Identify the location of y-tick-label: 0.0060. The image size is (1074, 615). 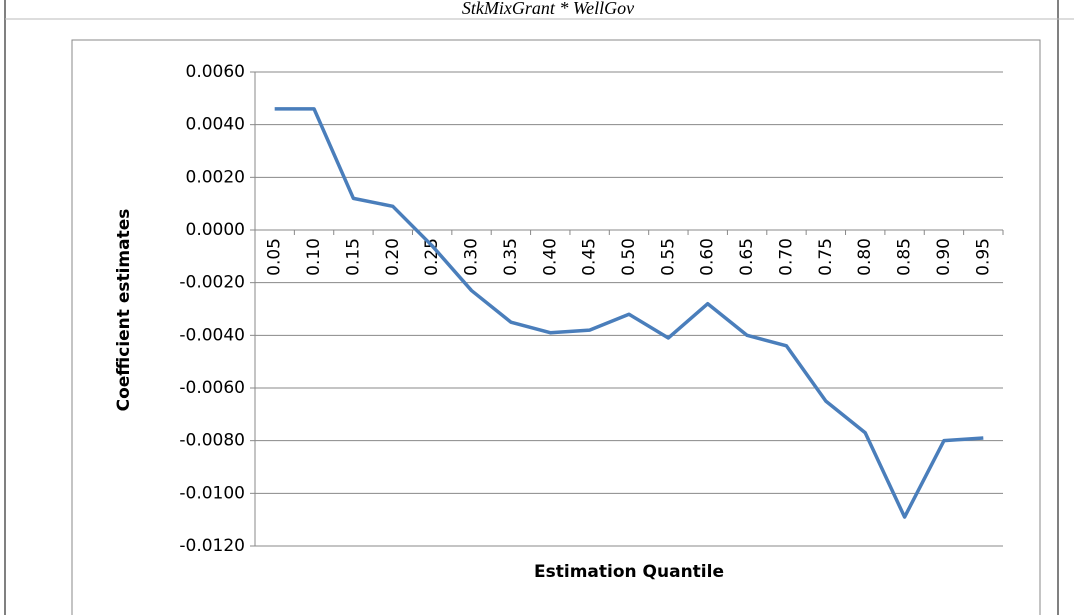
(215, 72).